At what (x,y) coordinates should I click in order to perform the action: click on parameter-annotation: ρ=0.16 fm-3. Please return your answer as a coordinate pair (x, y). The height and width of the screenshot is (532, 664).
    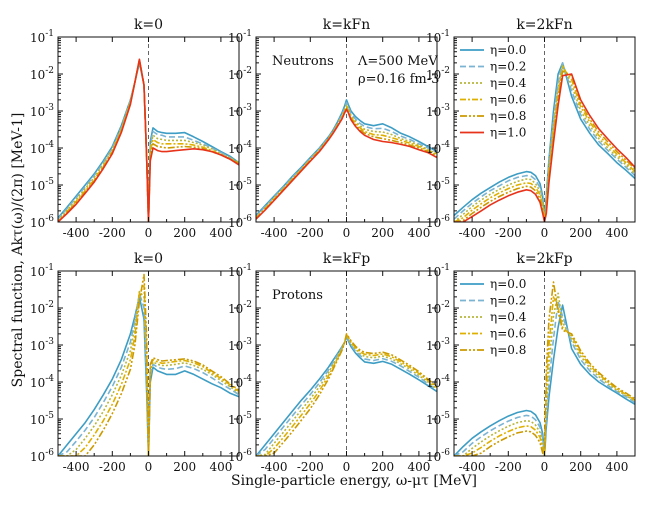
    Looking at the image, I should click on (398, 79).